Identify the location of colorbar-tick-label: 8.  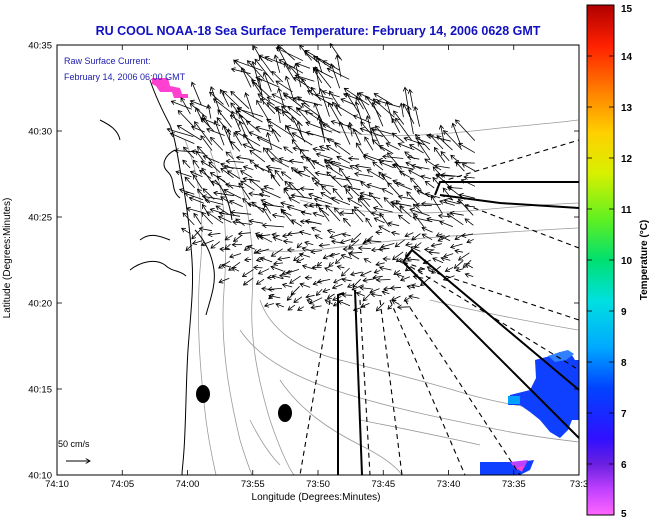
(624, 363).